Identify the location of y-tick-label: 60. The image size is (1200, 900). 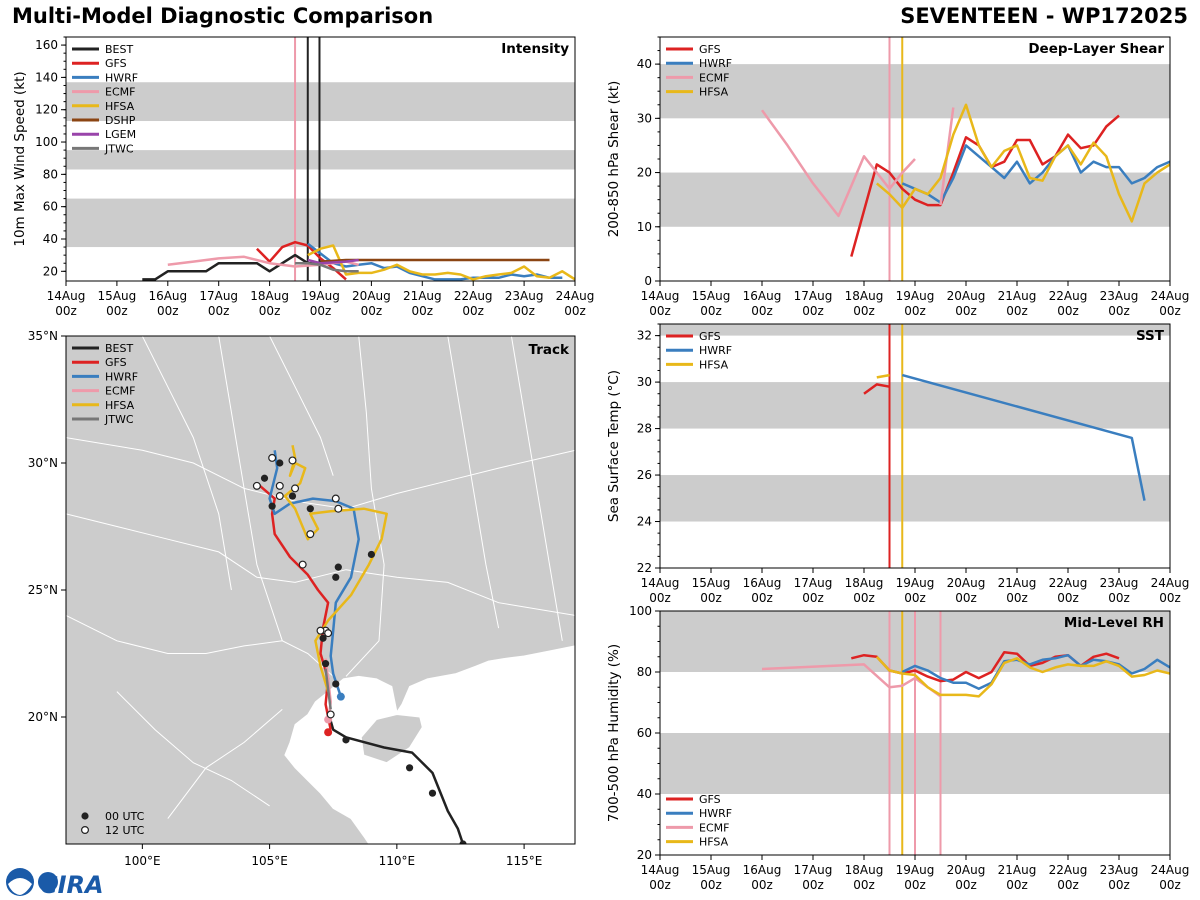
(644, 733).